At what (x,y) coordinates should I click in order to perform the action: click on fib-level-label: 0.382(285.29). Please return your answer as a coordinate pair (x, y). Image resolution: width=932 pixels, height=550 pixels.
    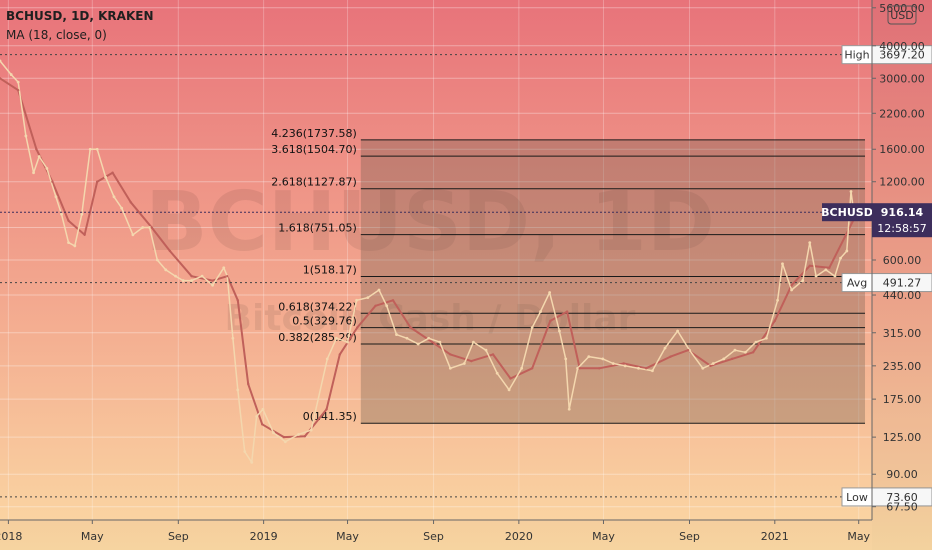
    Looking at the image, I should click on (317, 337).